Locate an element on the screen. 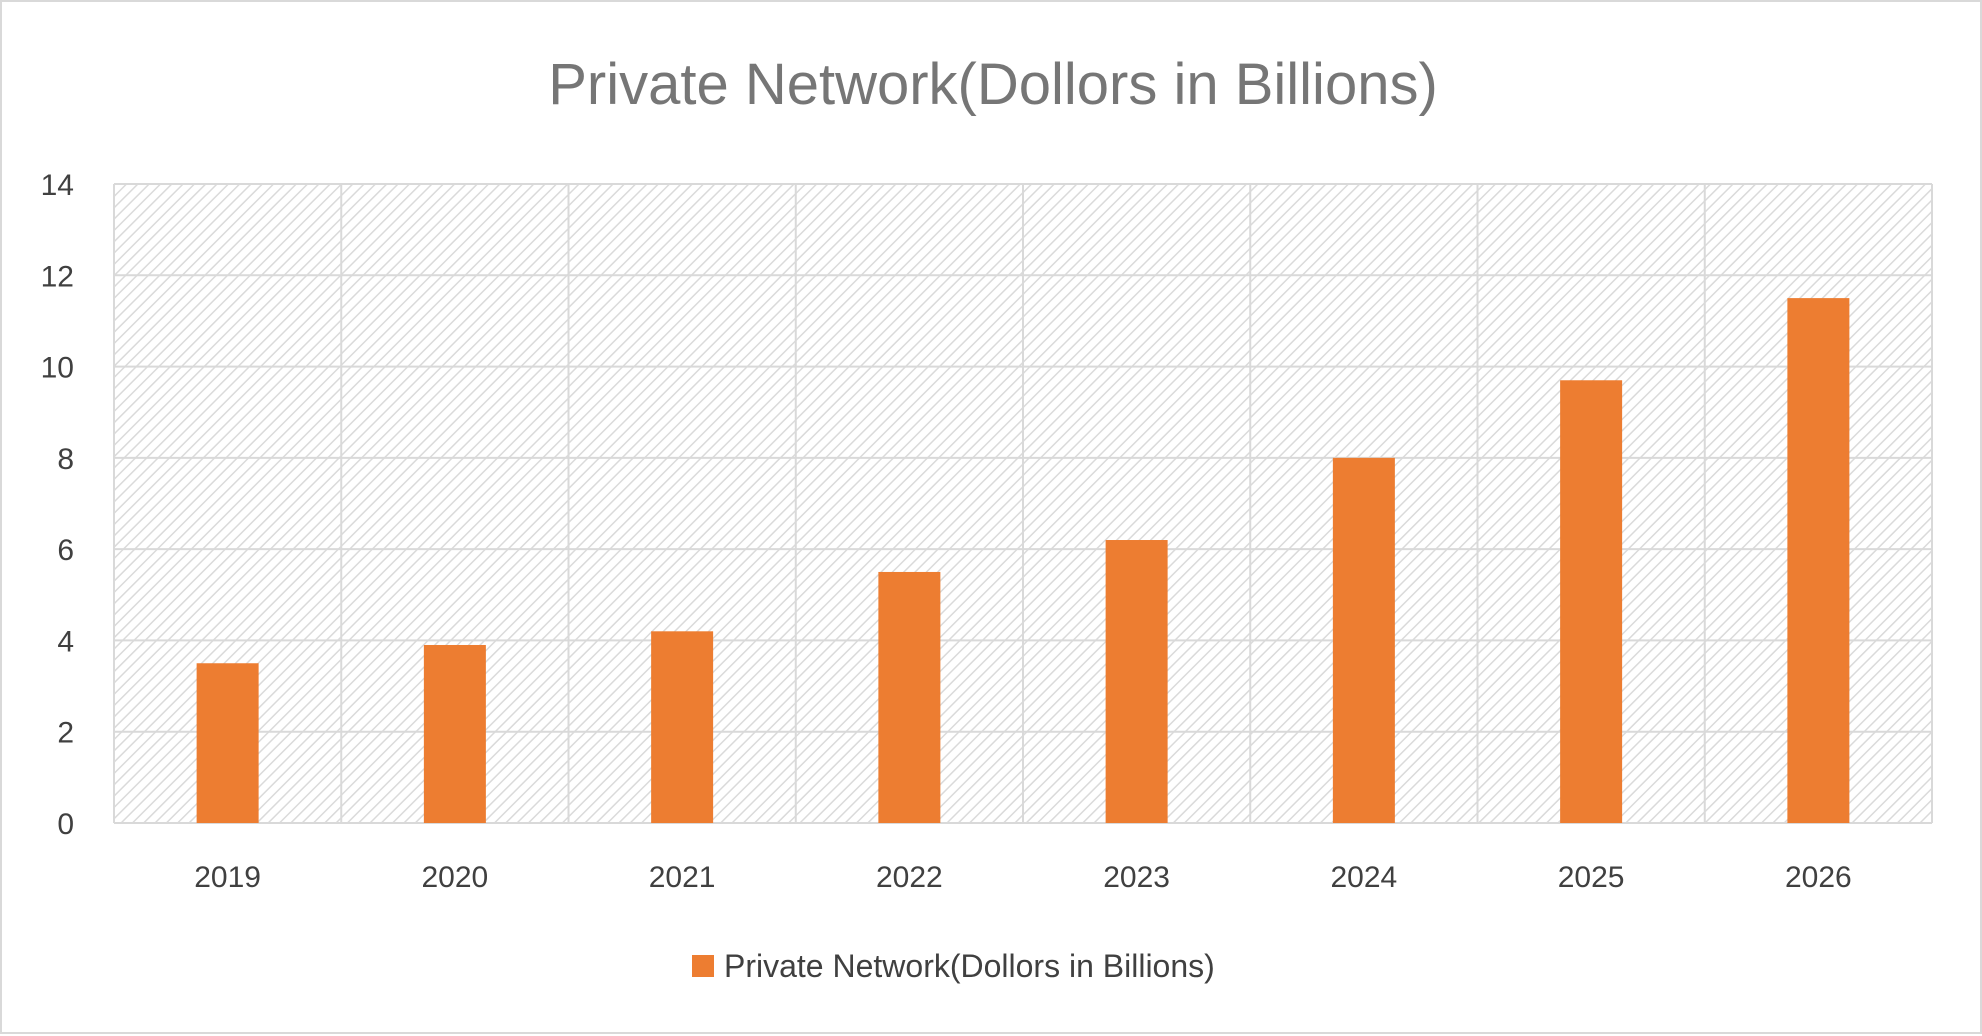 This screenshot has width=1982, height=1036. x-tick-label: 2024 is located at coordinates (1364, 877).